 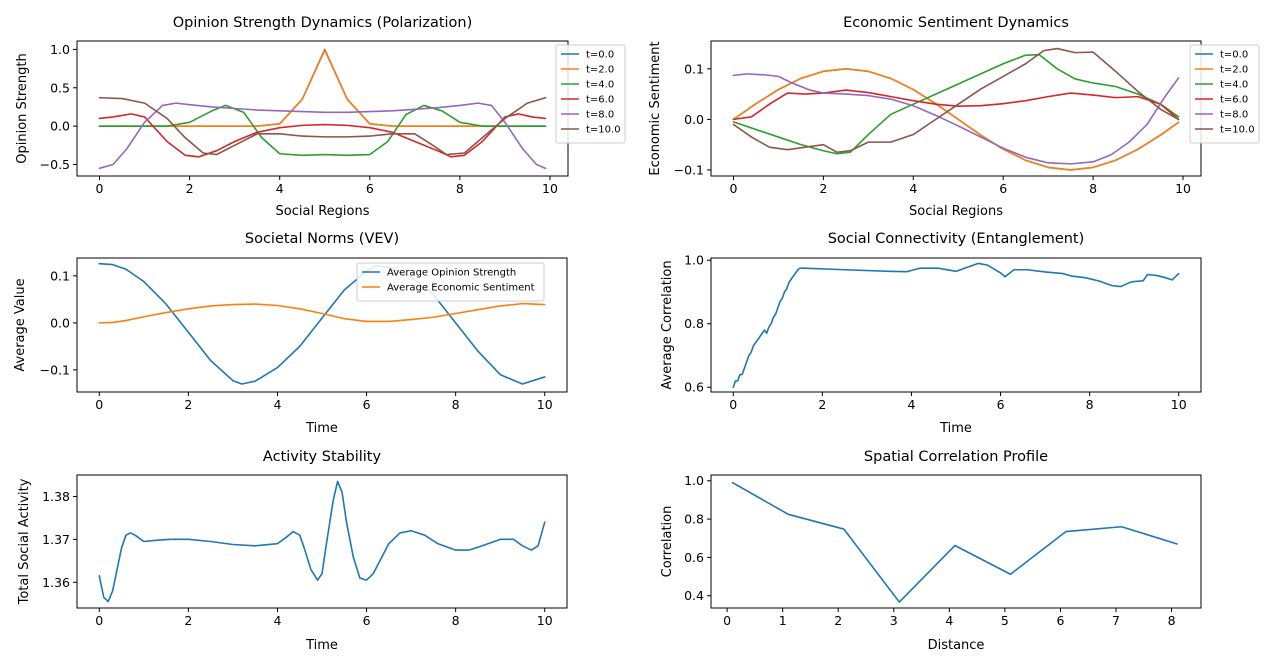 I want to click on spatial-ticks: 0 1 2 3 4 5 6 7 8 0.4 0.6 0.8 1.0, so click(x=929, y=550).